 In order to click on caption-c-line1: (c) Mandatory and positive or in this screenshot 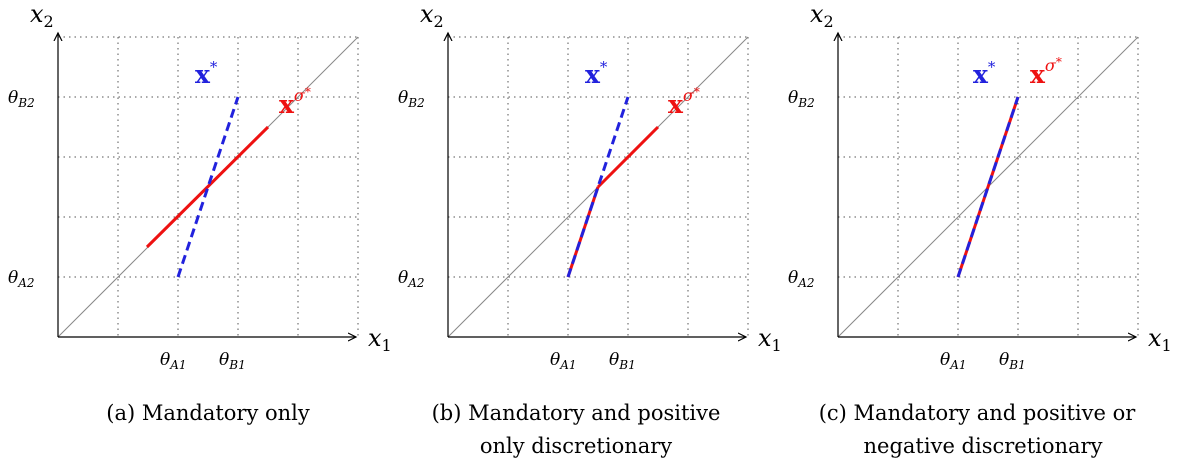, I will do `click(977, 413)`.